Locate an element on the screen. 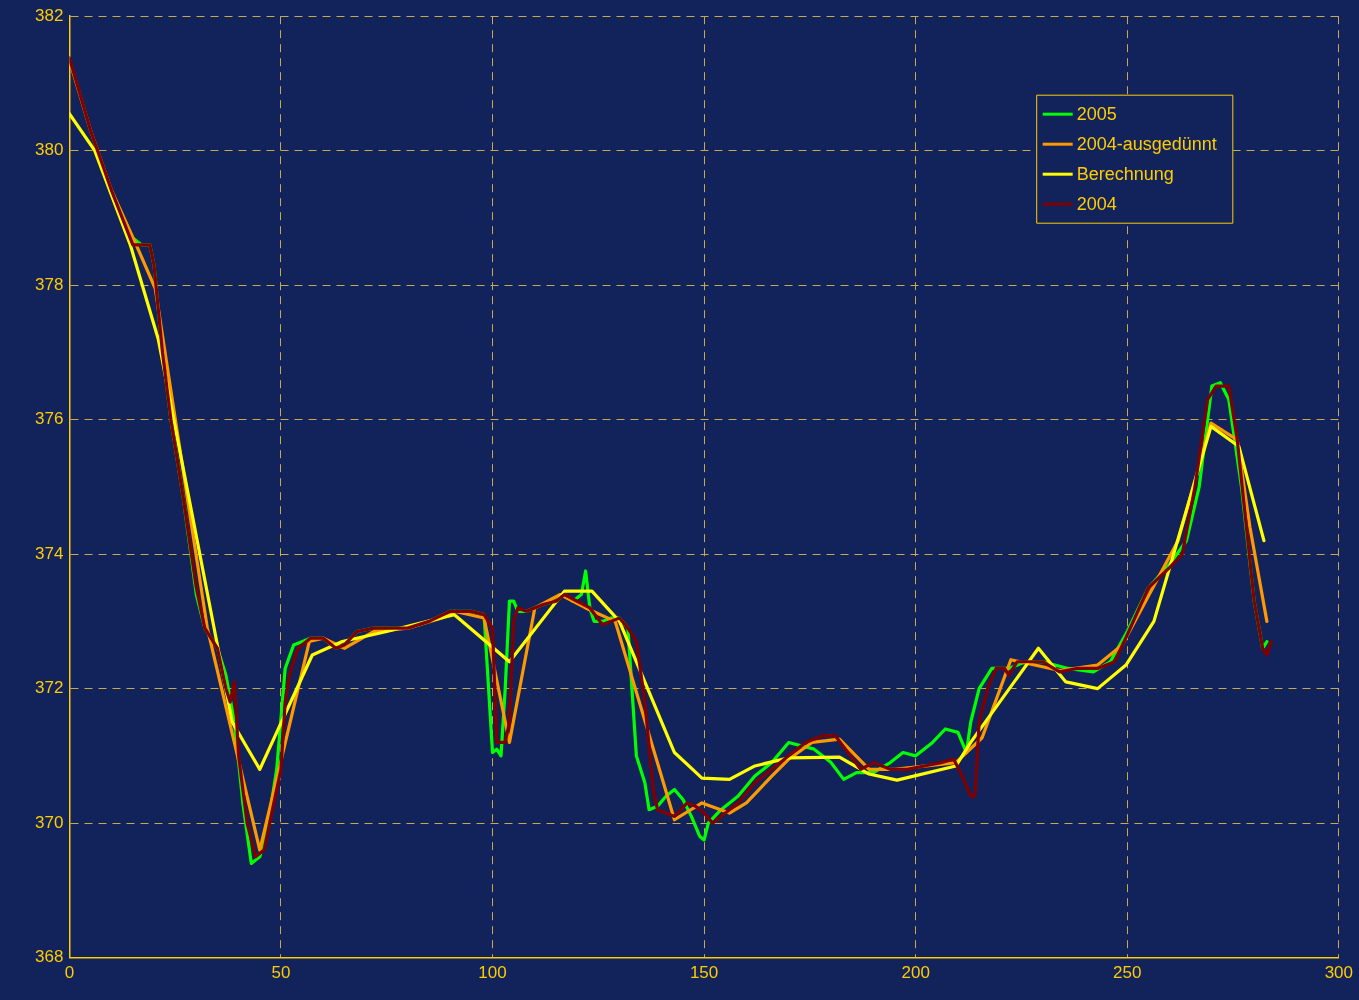 The width and height of the screenshot is (1359, 1000). legend-label: 2005 is located at coordinates (1096, 114).